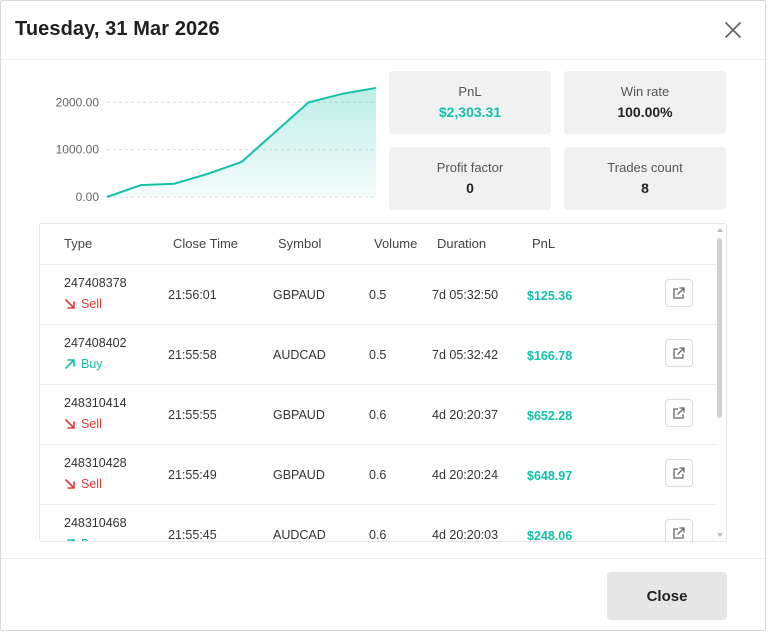 The height and width of the screenshot is (633, 768). Describe the element at coordinates (78, 243) in the screenshot. I see `column-header-type: Type` at that location.